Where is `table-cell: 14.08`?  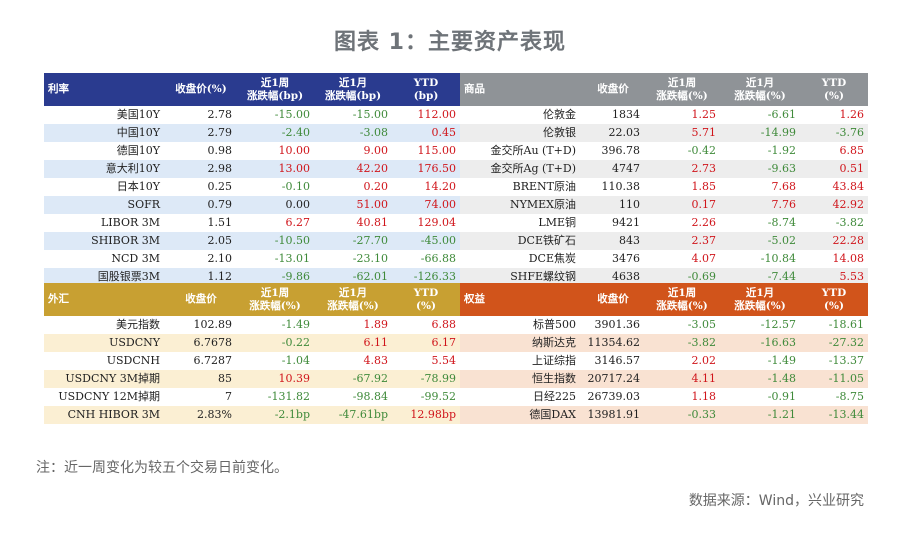 table-cell: 14.08 is located at coordinates (848, 258).